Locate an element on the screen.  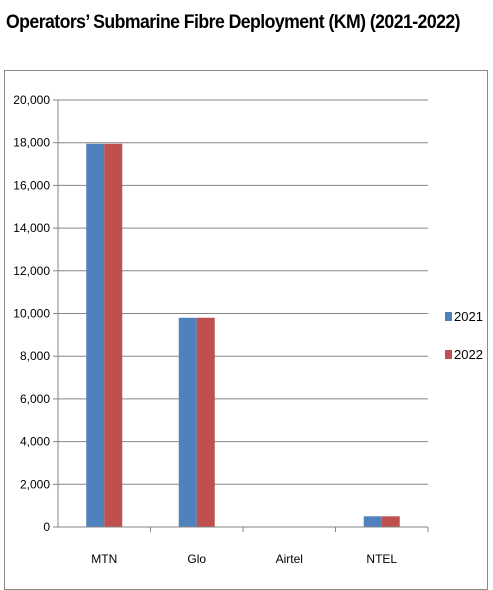
y-tick-label: 10,000 is located at coordinates (31, 314).